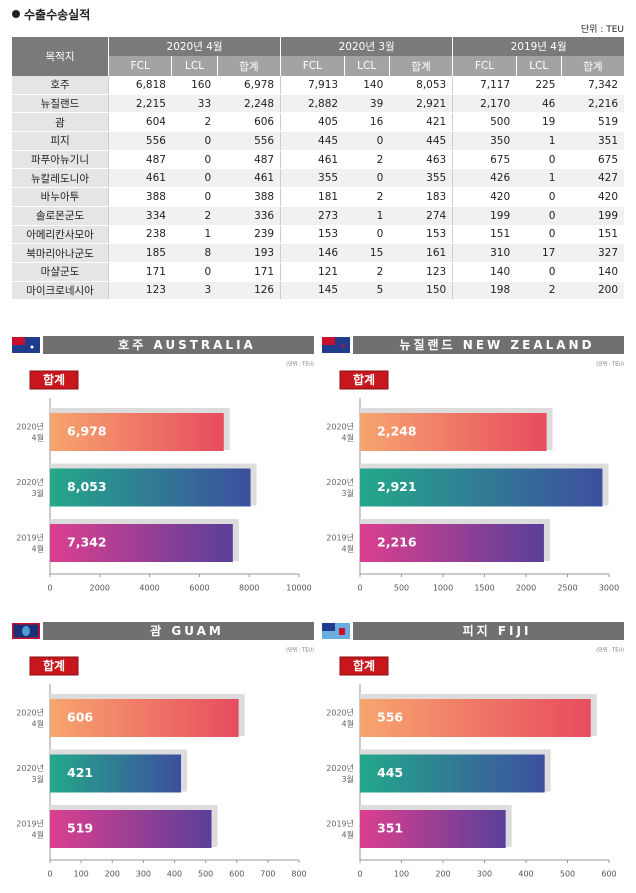 This screenshot has width=636, height=893. I want to click on x-tick-label: 2000, so click(526, 588).